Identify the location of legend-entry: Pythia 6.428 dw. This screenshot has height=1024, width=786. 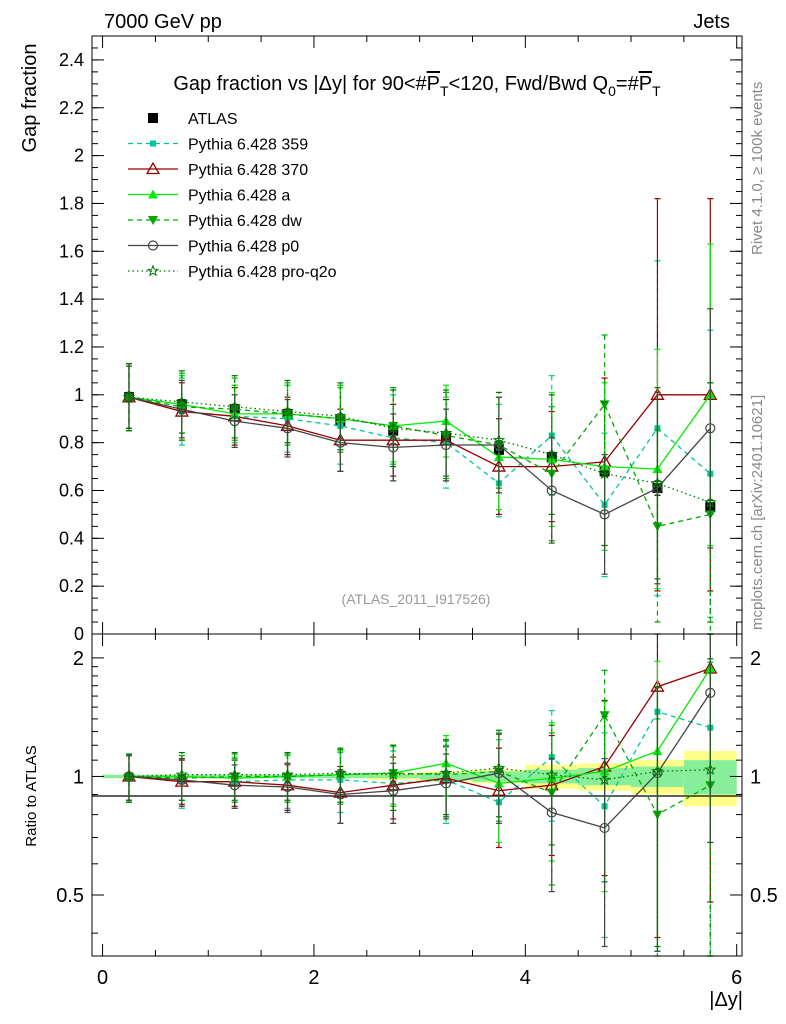
(215, 221).